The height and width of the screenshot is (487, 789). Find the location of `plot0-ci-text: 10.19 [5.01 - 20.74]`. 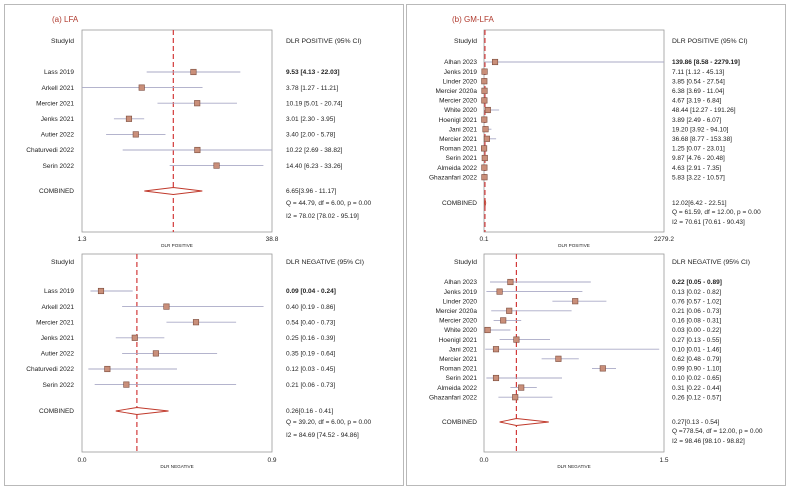

plot0-ci-text: 10.19 [5.01 - 20.74] is located at coordinates (314, 103).